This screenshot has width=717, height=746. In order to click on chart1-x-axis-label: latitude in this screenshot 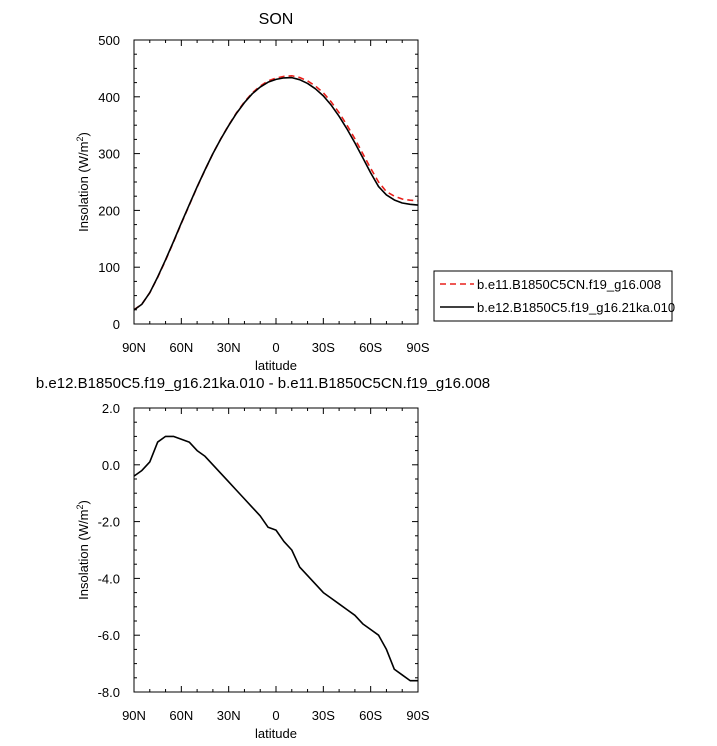, I will do `click(276, 365)`.